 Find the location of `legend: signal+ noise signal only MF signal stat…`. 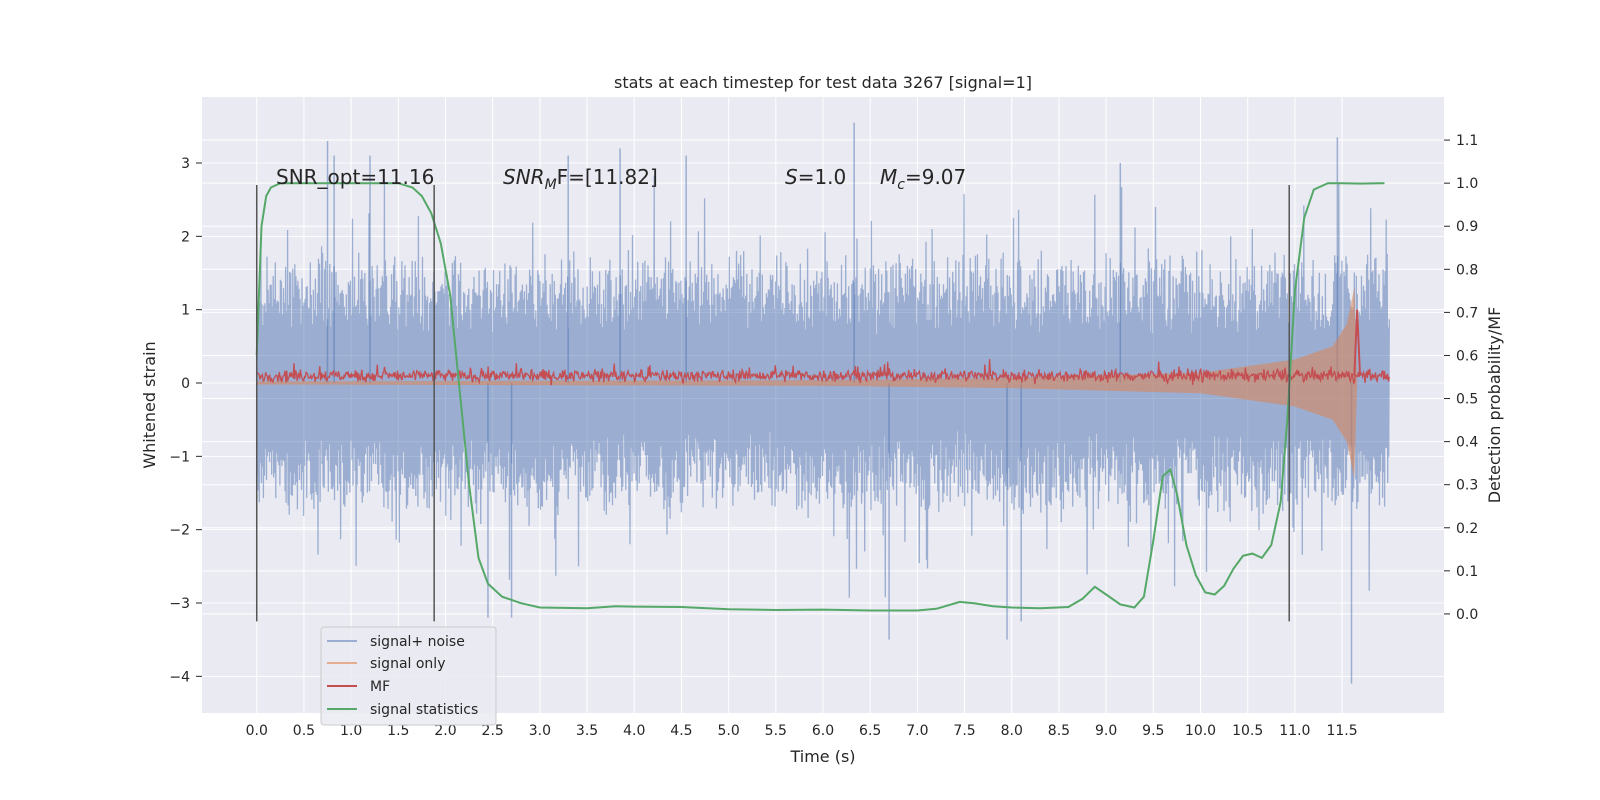

legend: signal+ noise signal only MF signal stat… is located at coordinates (408, 676).